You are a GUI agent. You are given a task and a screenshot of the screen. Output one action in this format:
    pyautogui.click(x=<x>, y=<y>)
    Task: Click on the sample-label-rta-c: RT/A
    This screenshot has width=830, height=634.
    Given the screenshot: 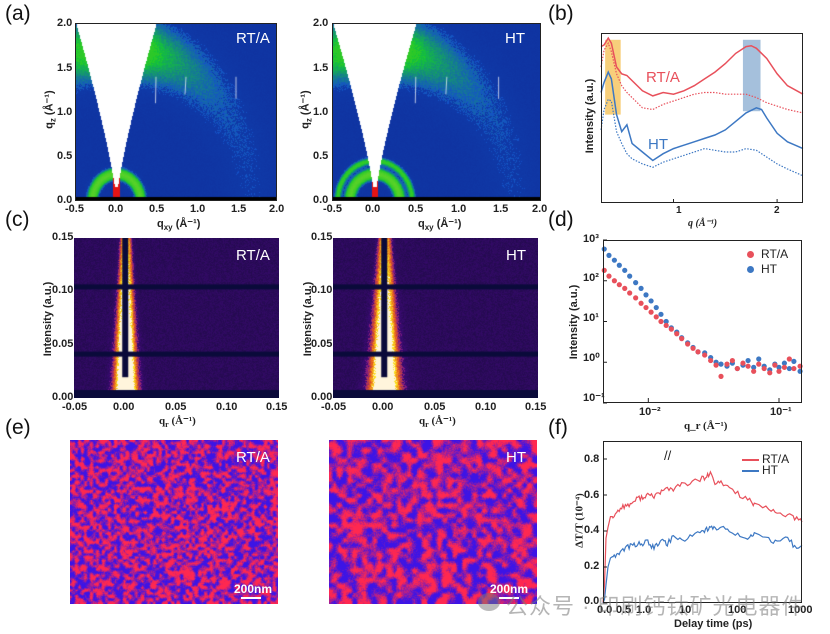 What is the action you would take?
    pyautogui.click(x=253, y=255)
    